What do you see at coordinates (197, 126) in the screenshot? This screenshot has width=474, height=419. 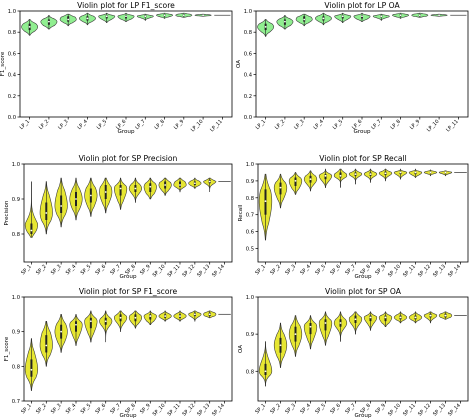 I see `x-tick-label: LP_10` at bounding box center [197, 126].